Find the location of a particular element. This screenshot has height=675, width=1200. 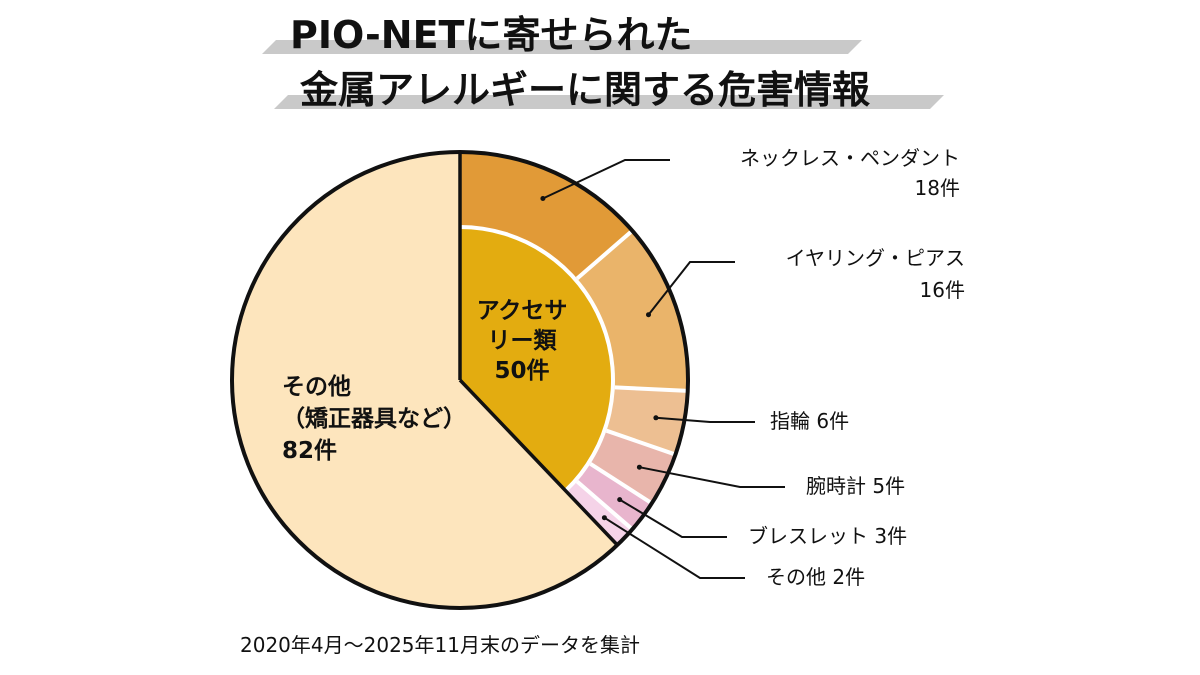

other-label: 82件 is located at coordinates (309, 451).